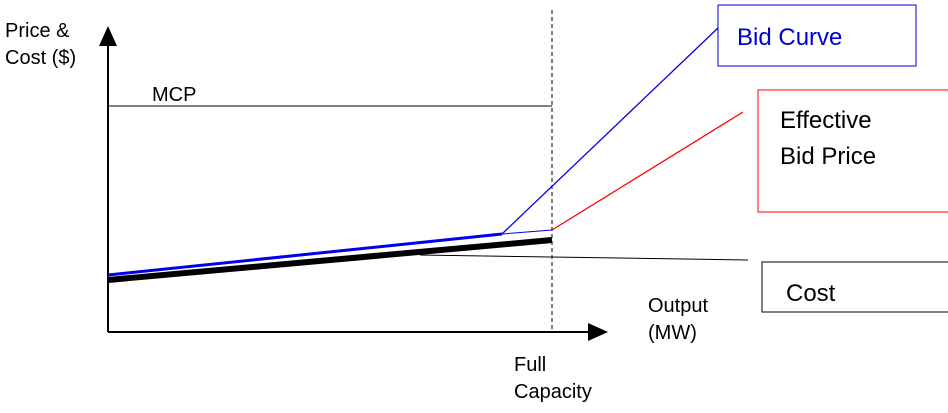 The height and width of the screenshot is (413, 948). I want to click on x-axis-label-line1: Output, so click(678, 306).